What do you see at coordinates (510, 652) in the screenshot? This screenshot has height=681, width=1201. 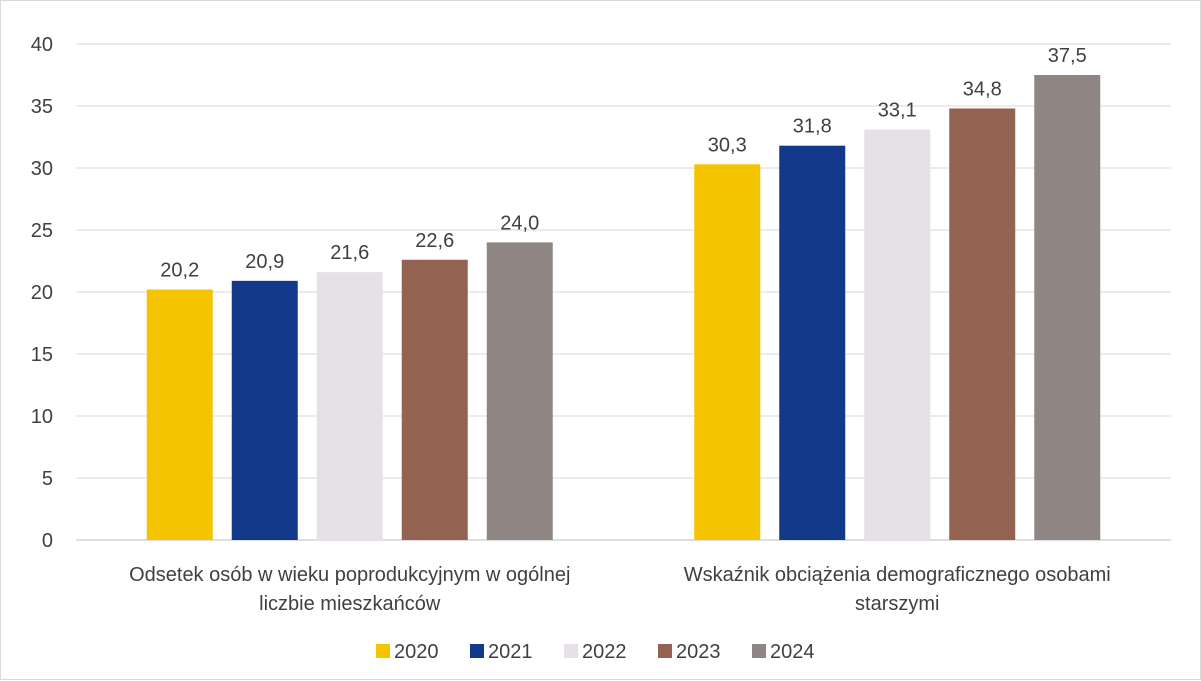 I see `legend-label: 2021` at bounding box center [510, 652].